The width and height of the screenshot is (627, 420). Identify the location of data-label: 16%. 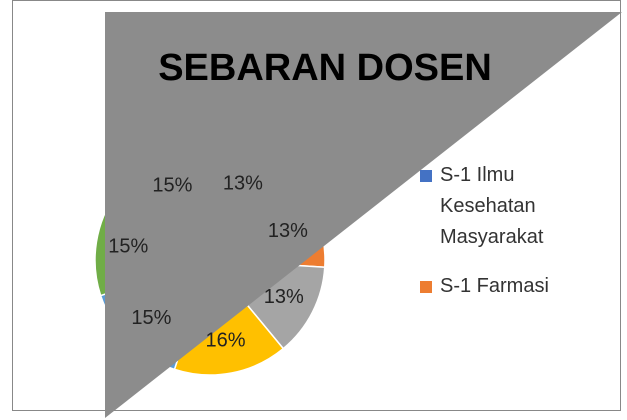
(225, 341).